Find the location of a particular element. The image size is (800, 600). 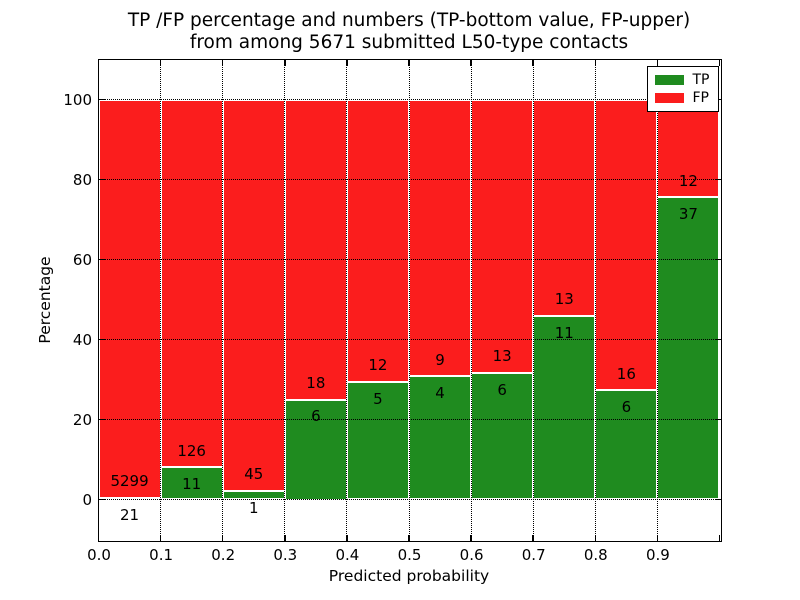

bar-count-tp-0: 21 is located at coordinates (130, 514).